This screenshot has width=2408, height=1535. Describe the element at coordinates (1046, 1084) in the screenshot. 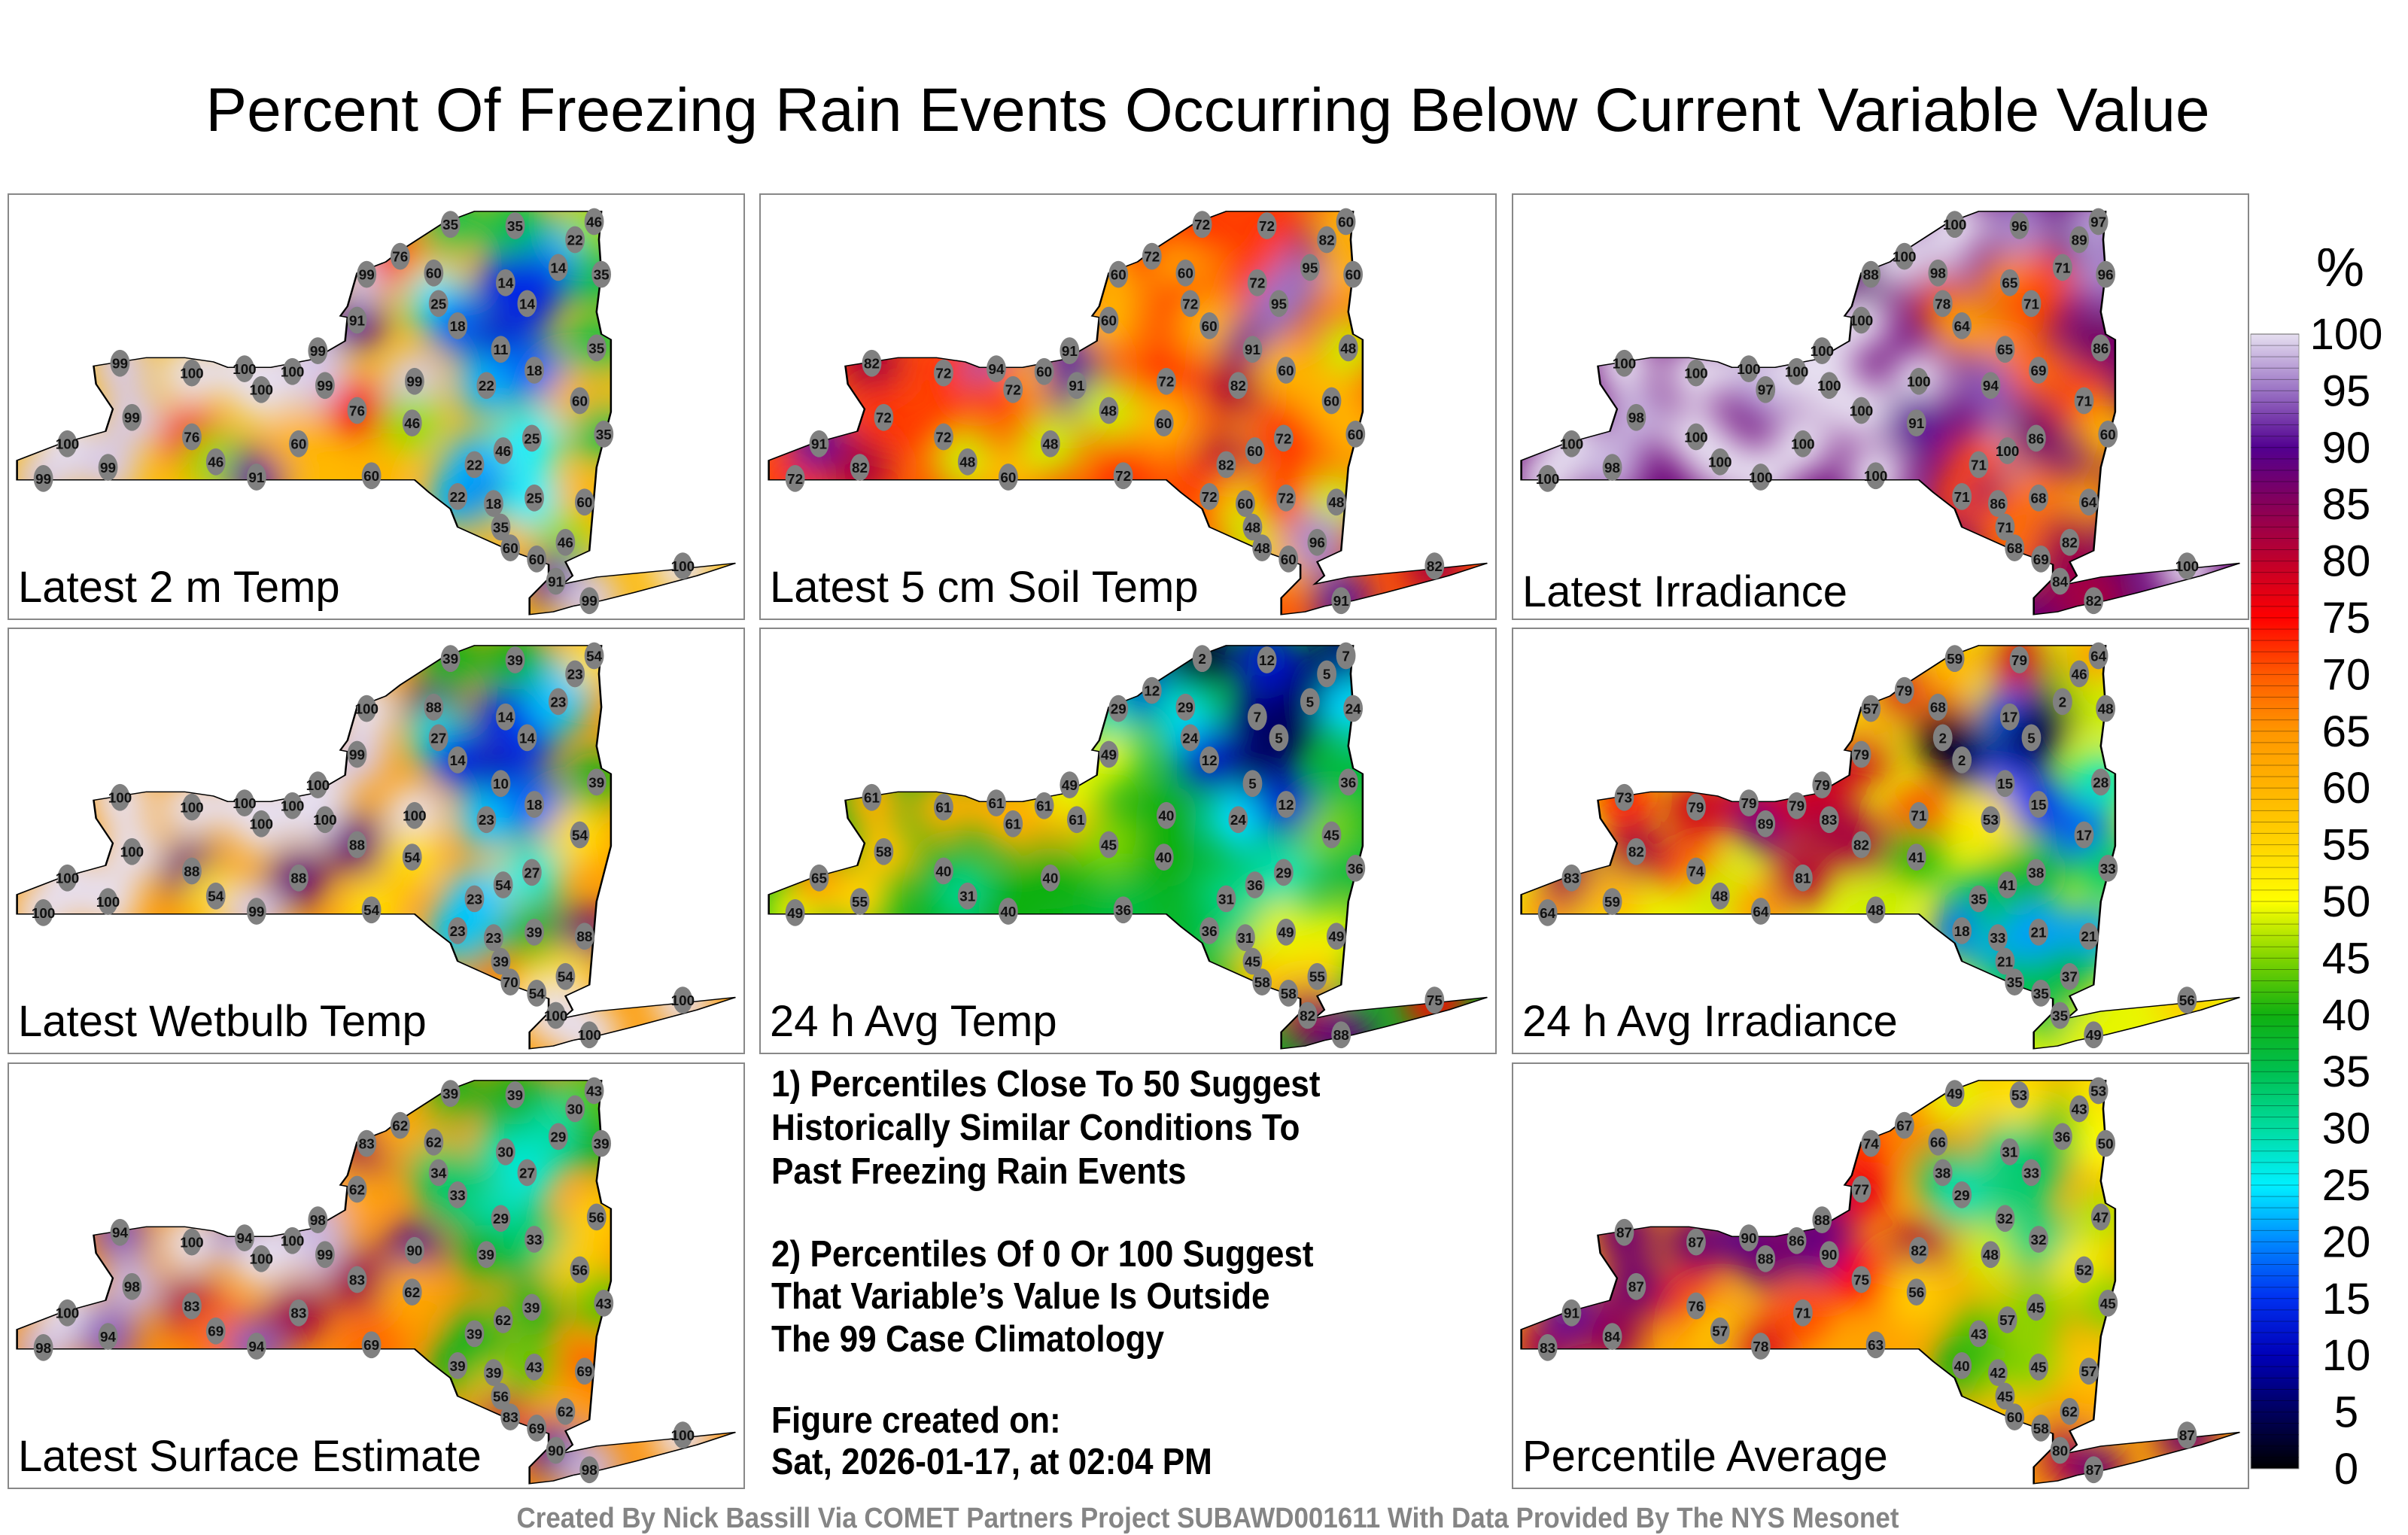

I see `note-line: 1) Percentiles Close To 50 Suggest` at that location.